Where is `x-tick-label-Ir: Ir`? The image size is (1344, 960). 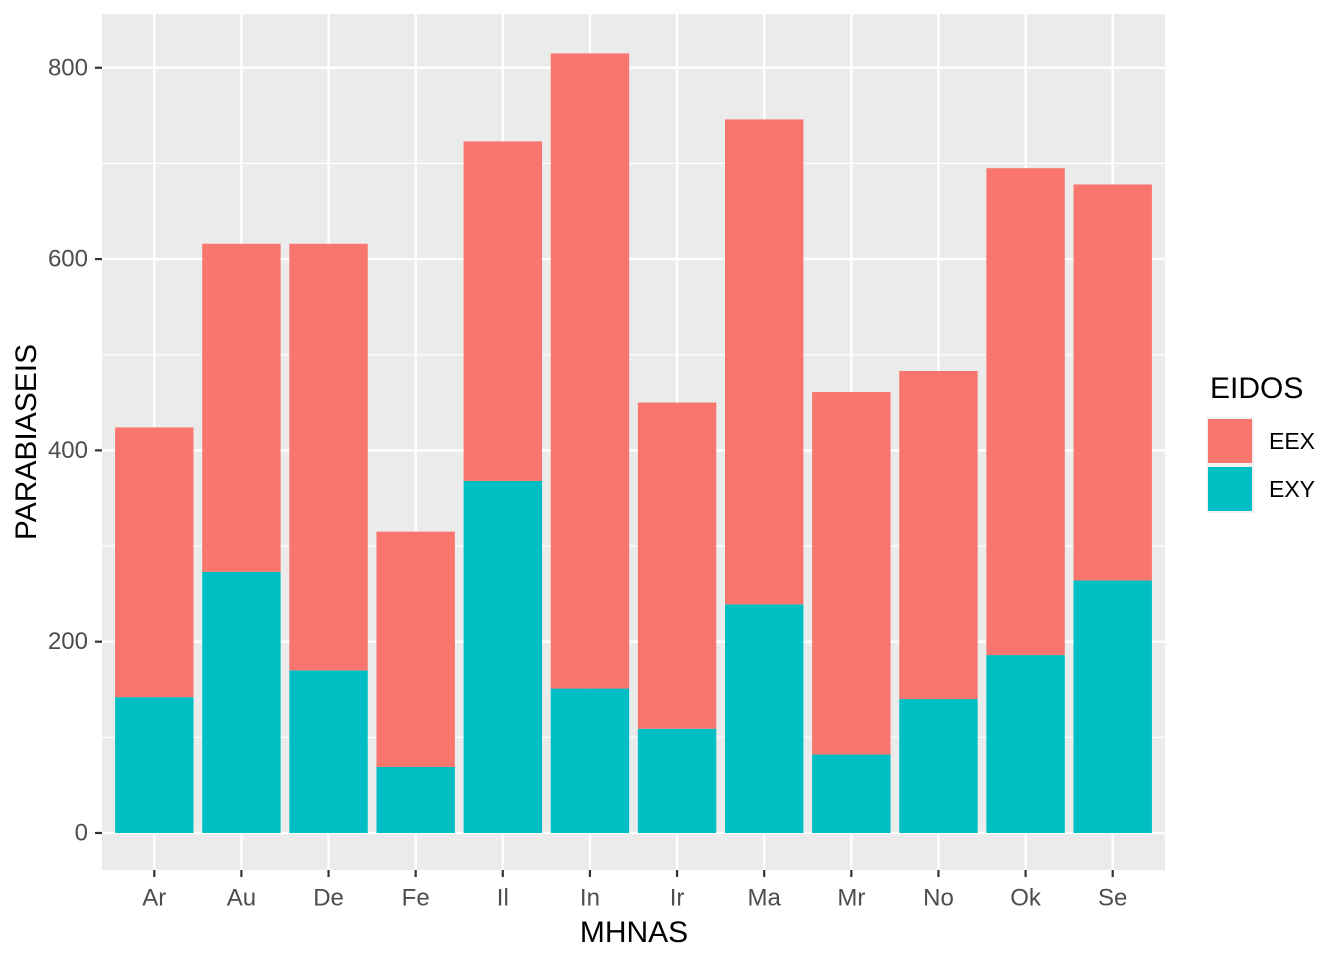 x-tick-label-Ir: Ir is located at coordinates (677, 898).